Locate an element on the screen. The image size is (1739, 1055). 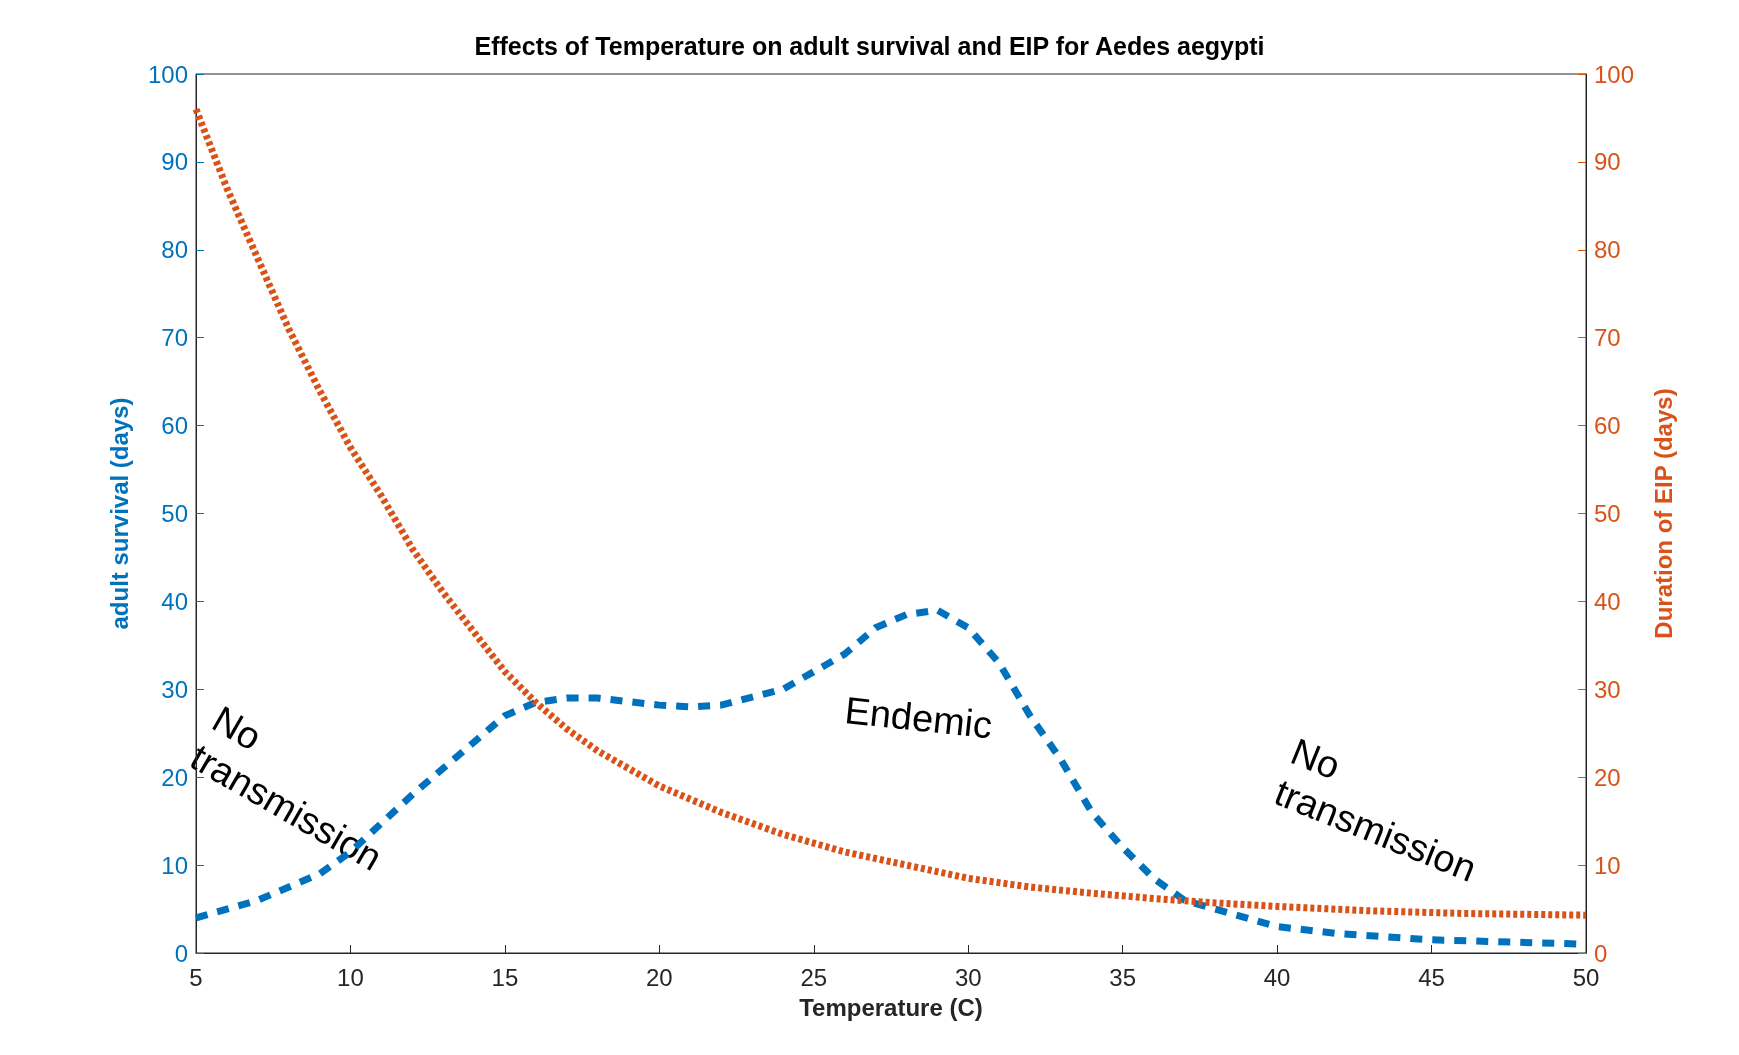
y-tick-label: 40 is located at coordinates (174, 601).